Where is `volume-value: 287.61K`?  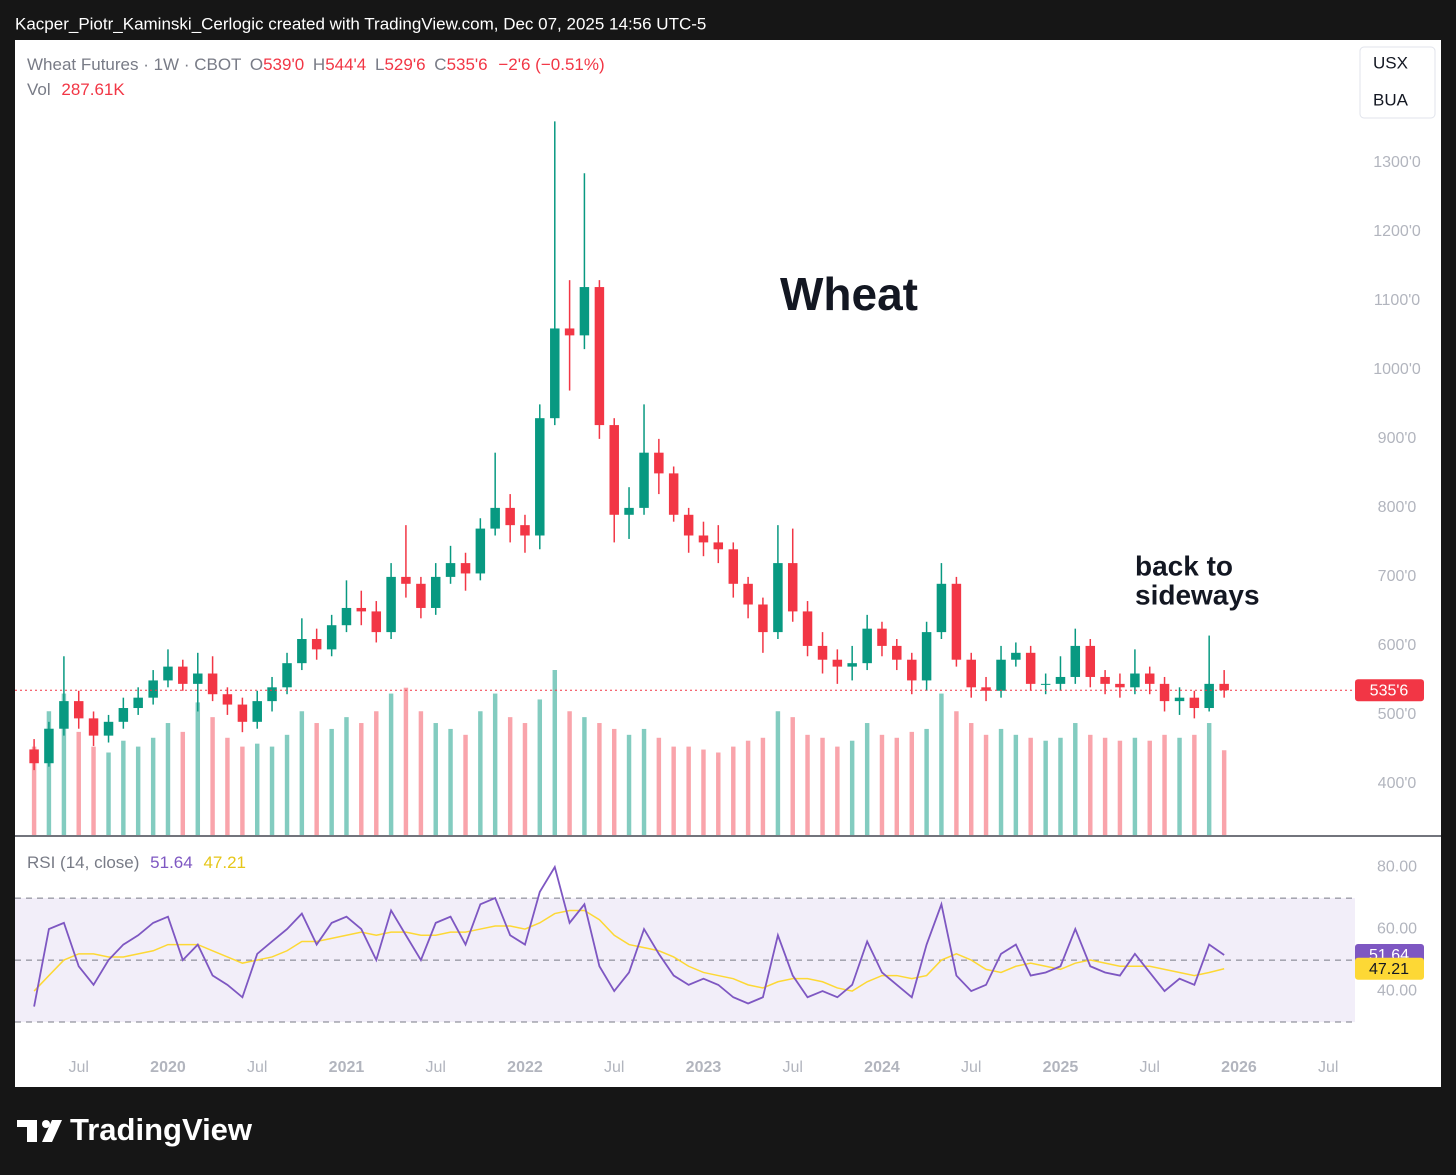
volume-value: 287.61K is located at coordinates (93, 89).